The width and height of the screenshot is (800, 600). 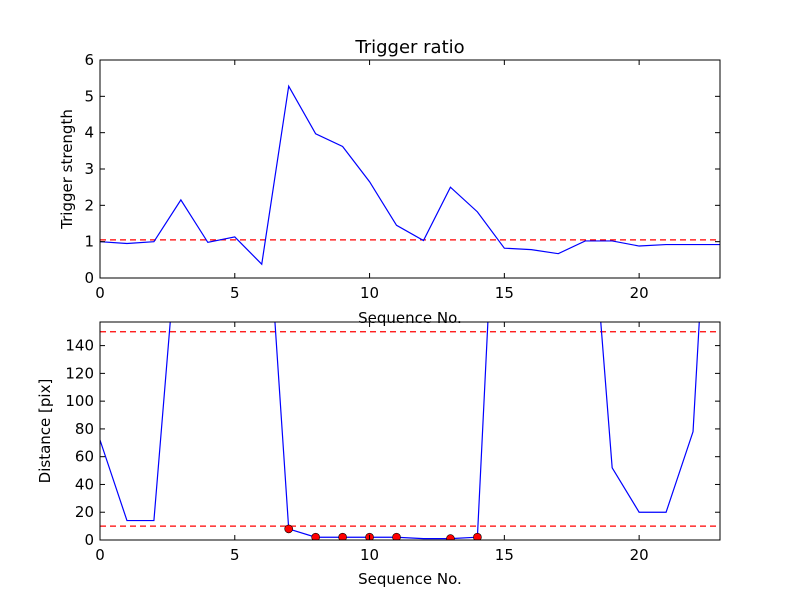 I want to click on y-tick-label: 5, so click(x=89, y=96).